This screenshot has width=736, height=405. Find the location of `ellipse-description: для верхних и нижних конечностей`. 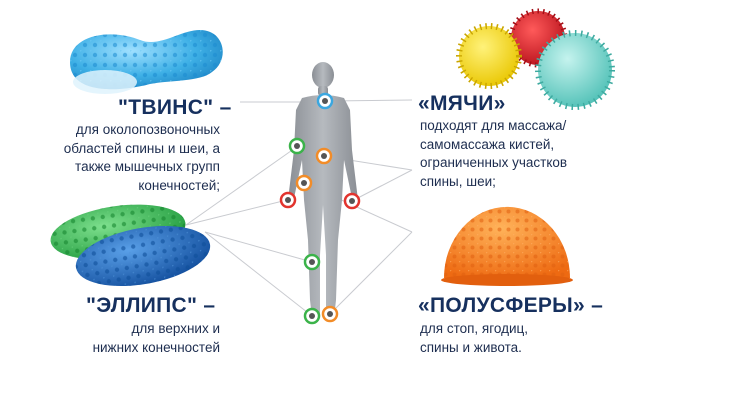

ellipse-description: для верхних и нижних конечностей is located at coordinates (156, 338).